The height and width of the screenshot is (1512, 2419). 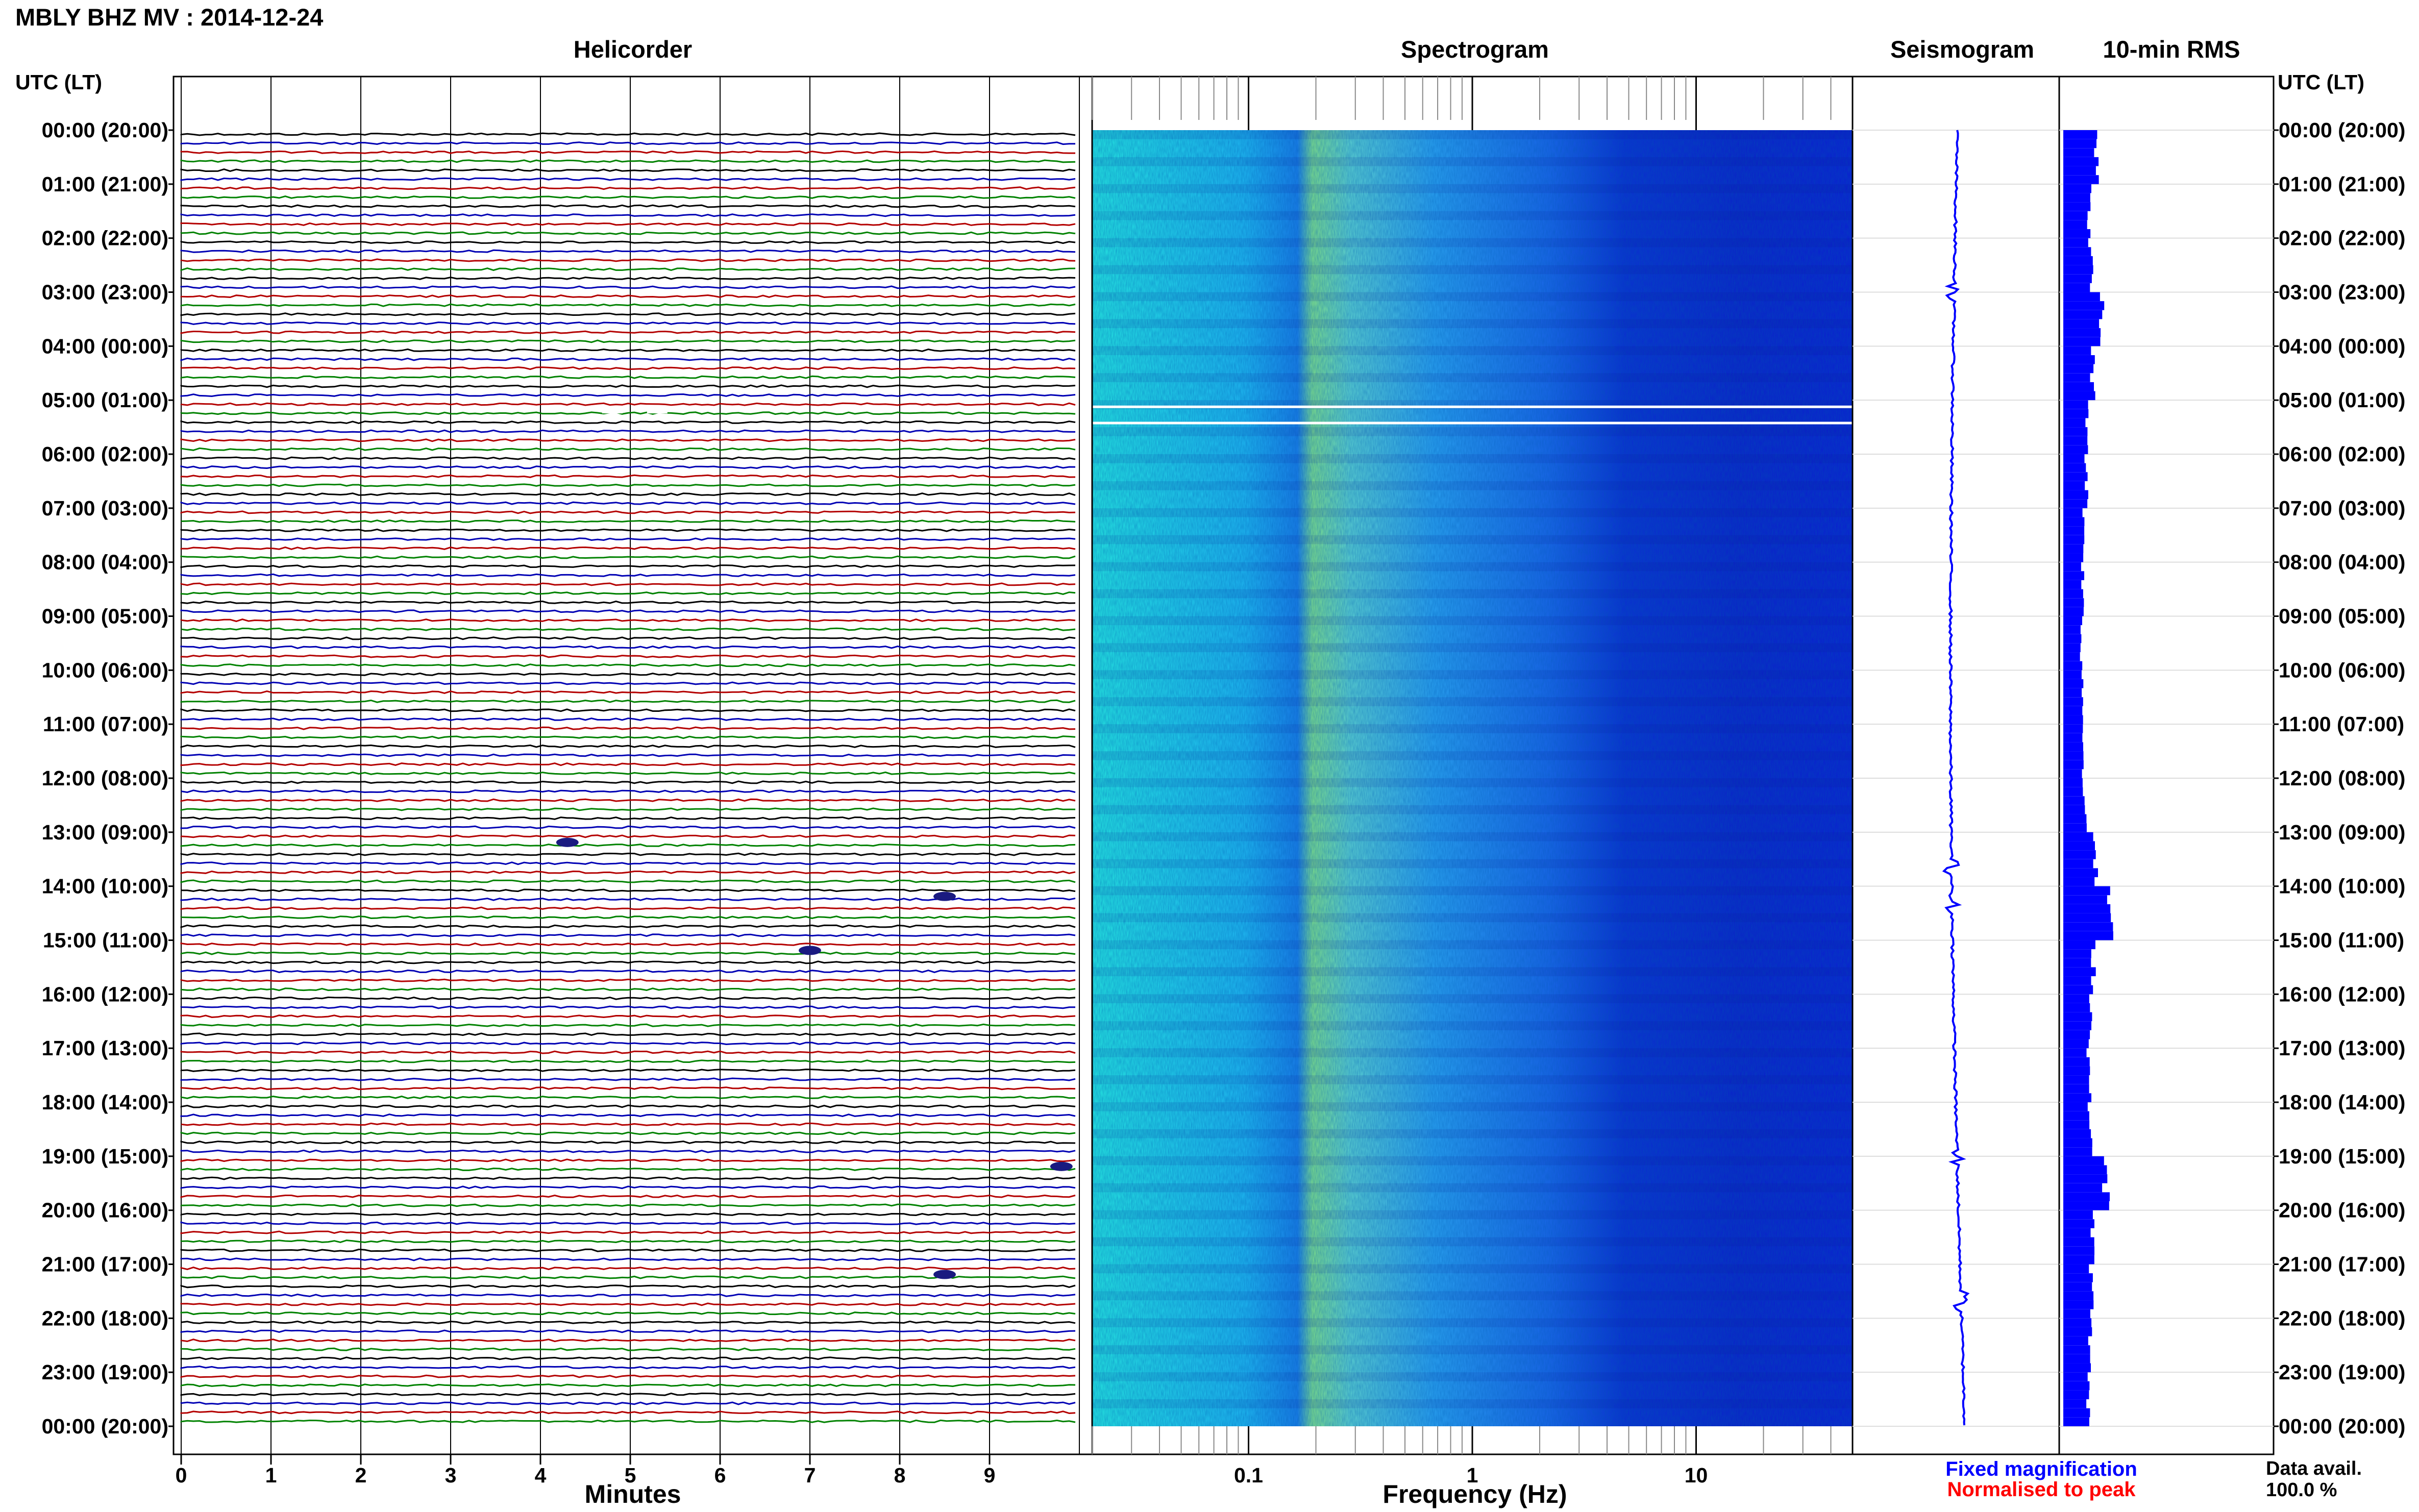 I want to click on right-time-label: 11:00 (07:00), so click(x=2341, y=724).